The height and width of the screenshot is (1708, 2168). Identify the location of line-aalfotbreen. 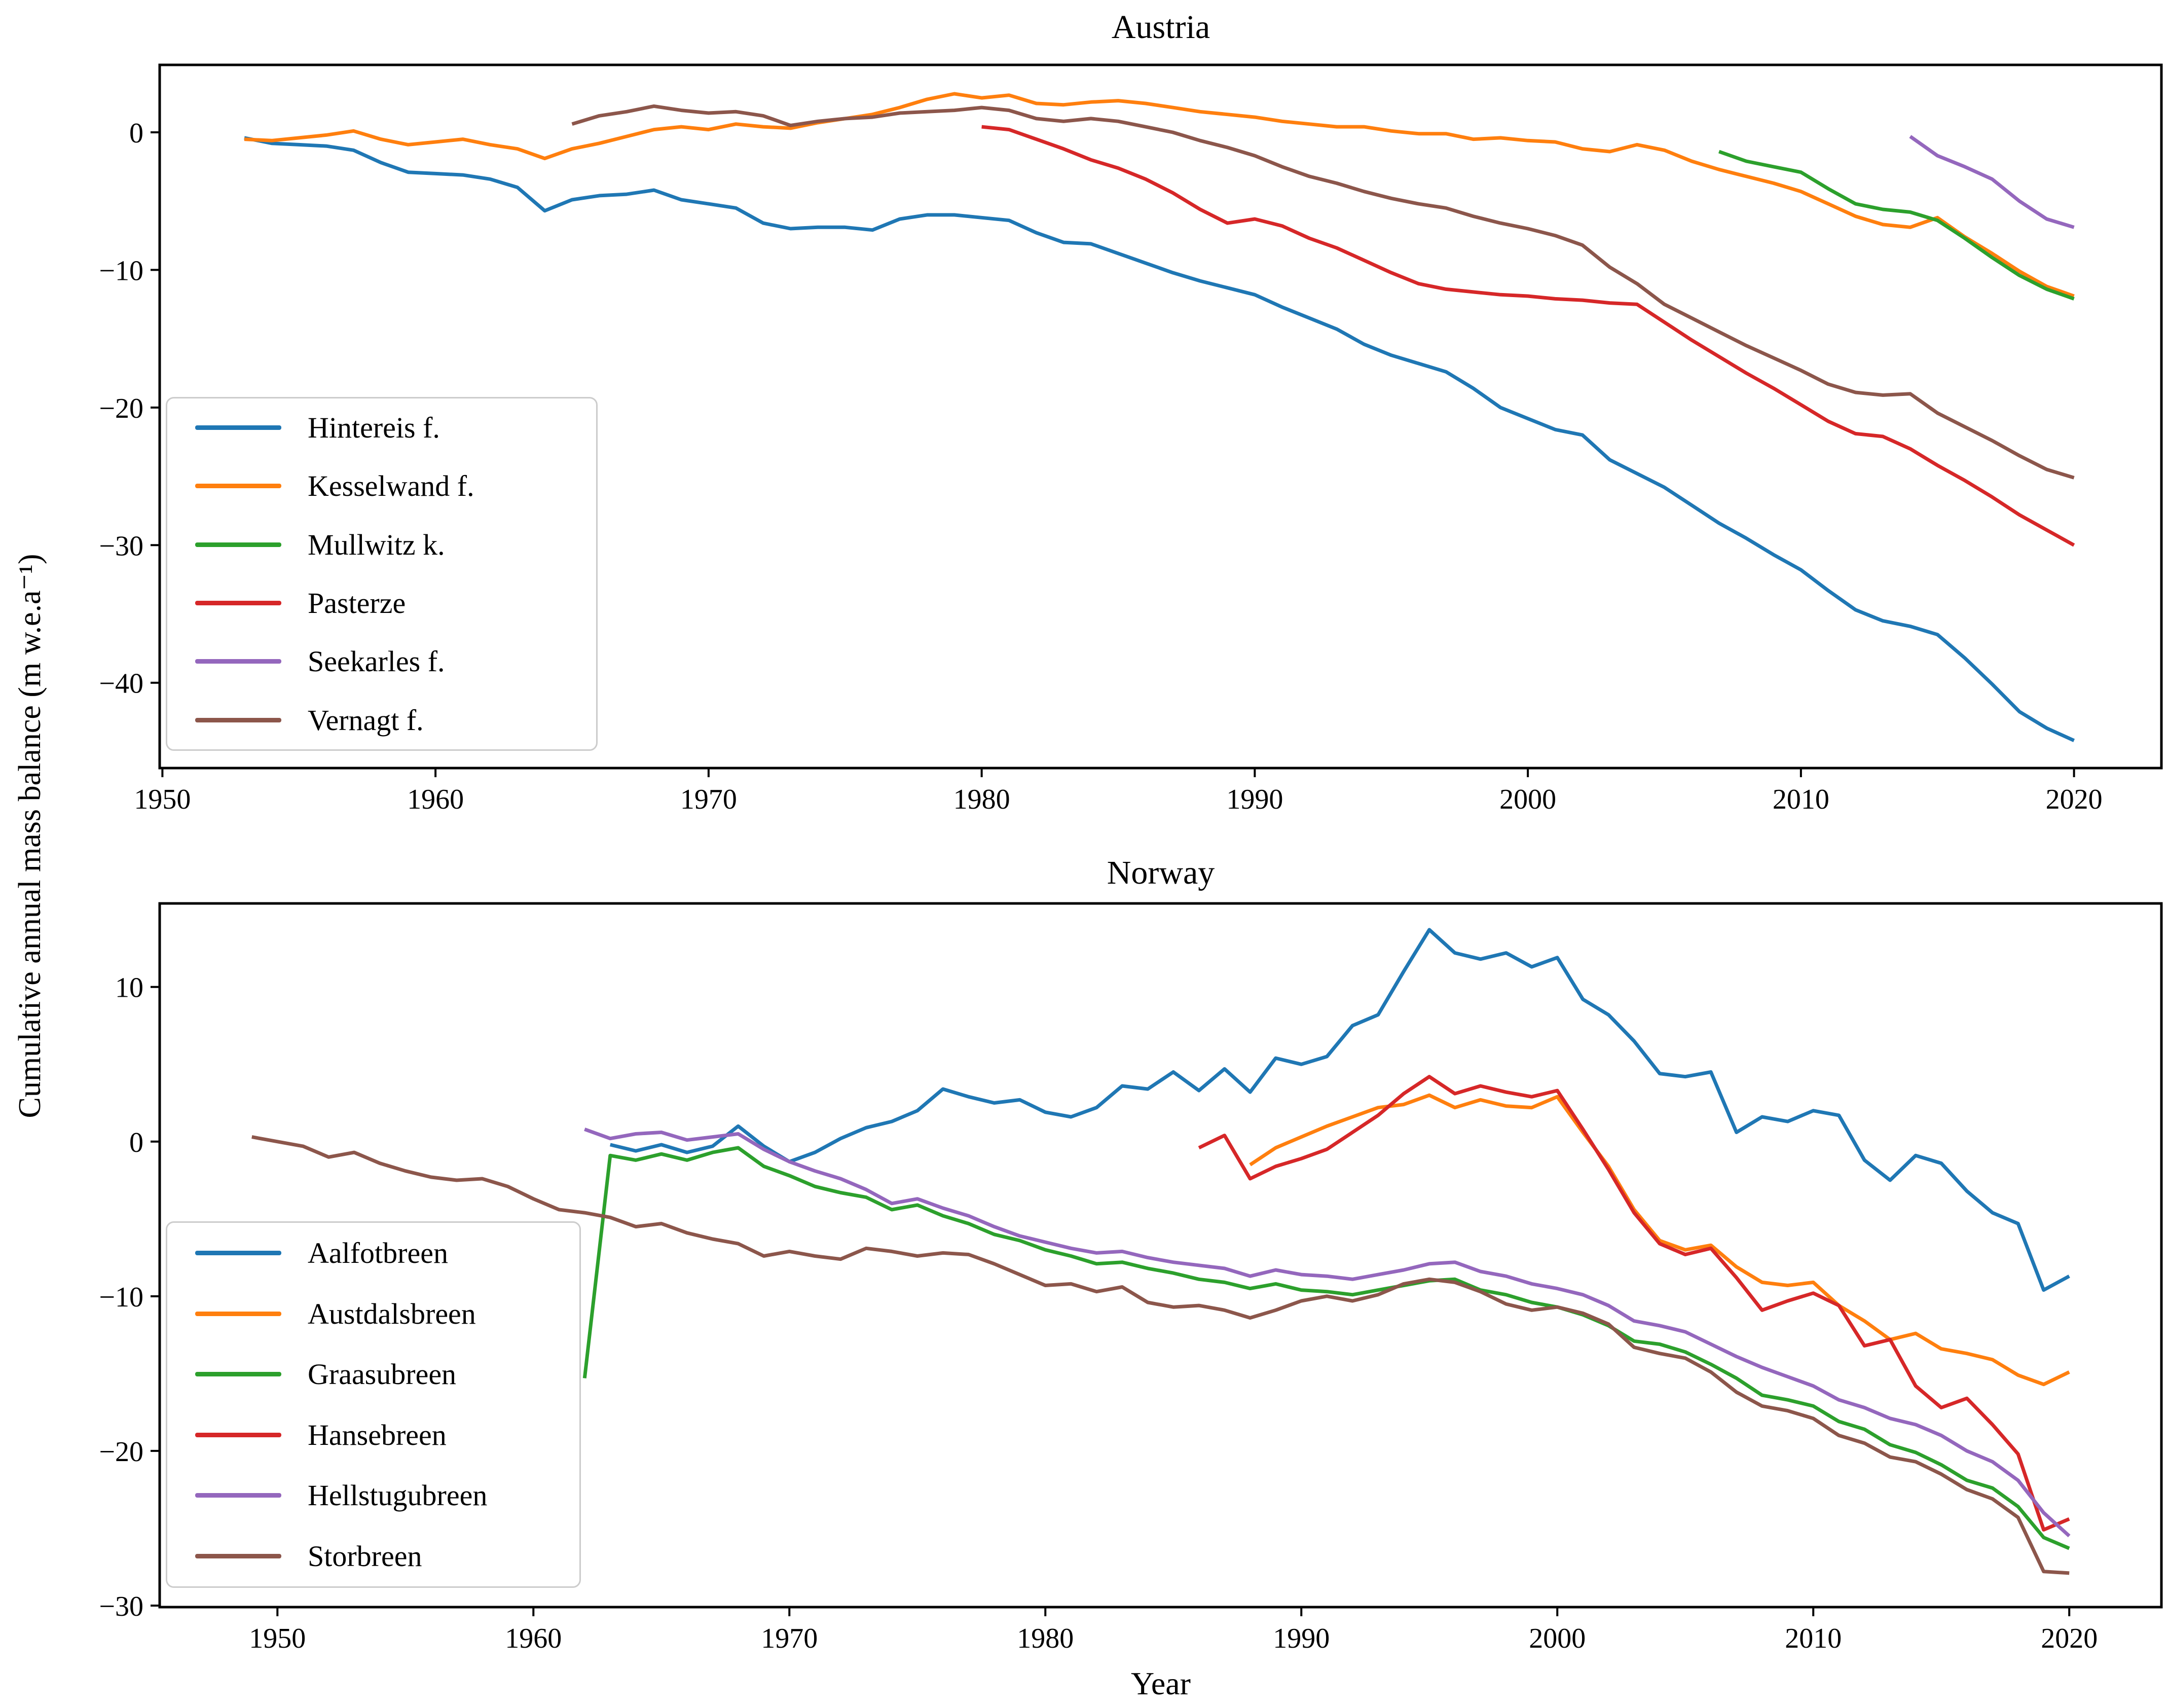
(1339, 1110).